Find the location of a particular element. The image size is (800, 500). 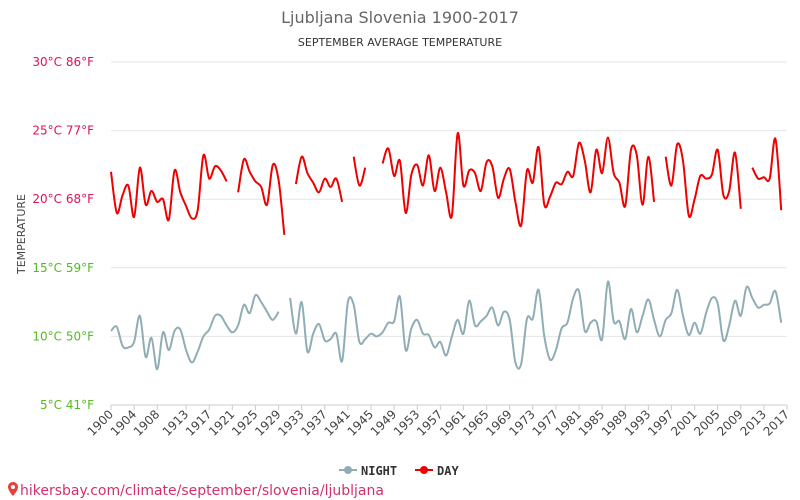

legend-item-day: DAY is located at coordinates (437, 471).